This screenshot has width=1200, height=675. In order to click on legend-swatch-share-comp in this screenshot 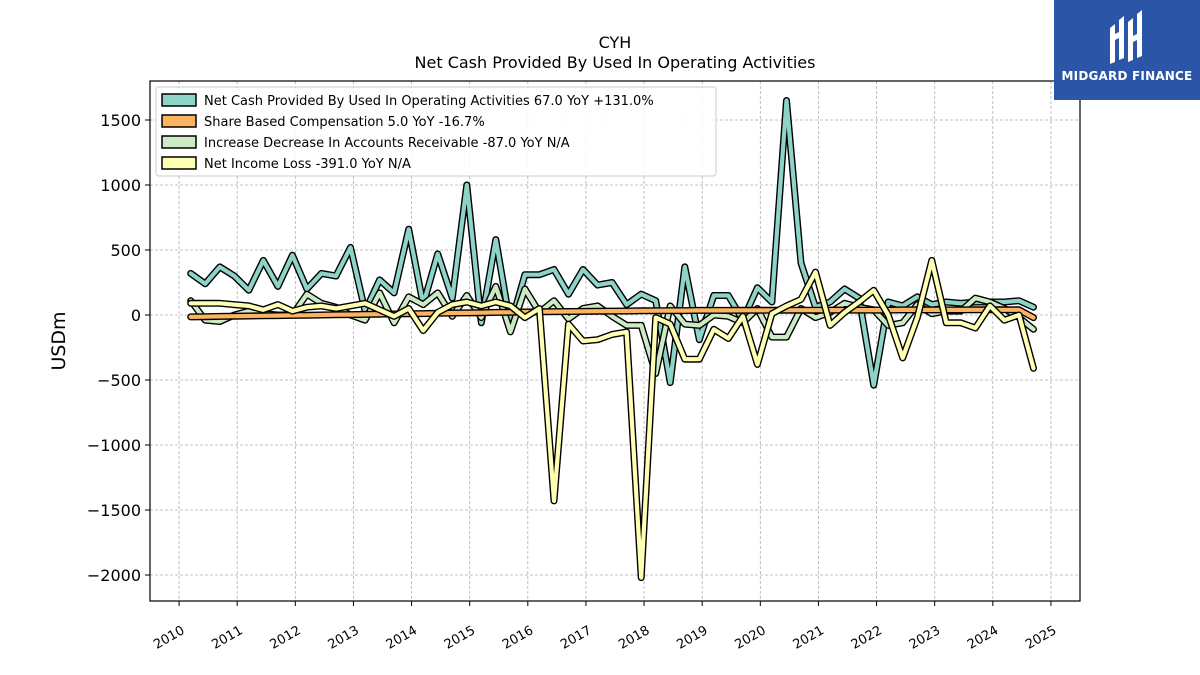, I will do `click(179, 121)`.